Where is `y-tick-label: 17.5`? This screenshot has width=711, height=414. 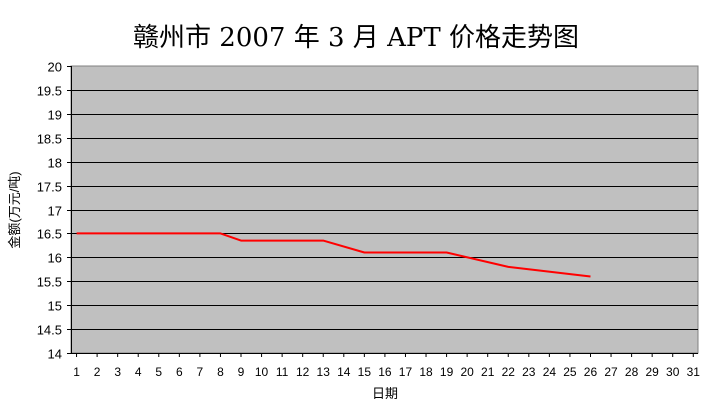 y-tick-label: 17.5 is located at coordinates (49, 187).